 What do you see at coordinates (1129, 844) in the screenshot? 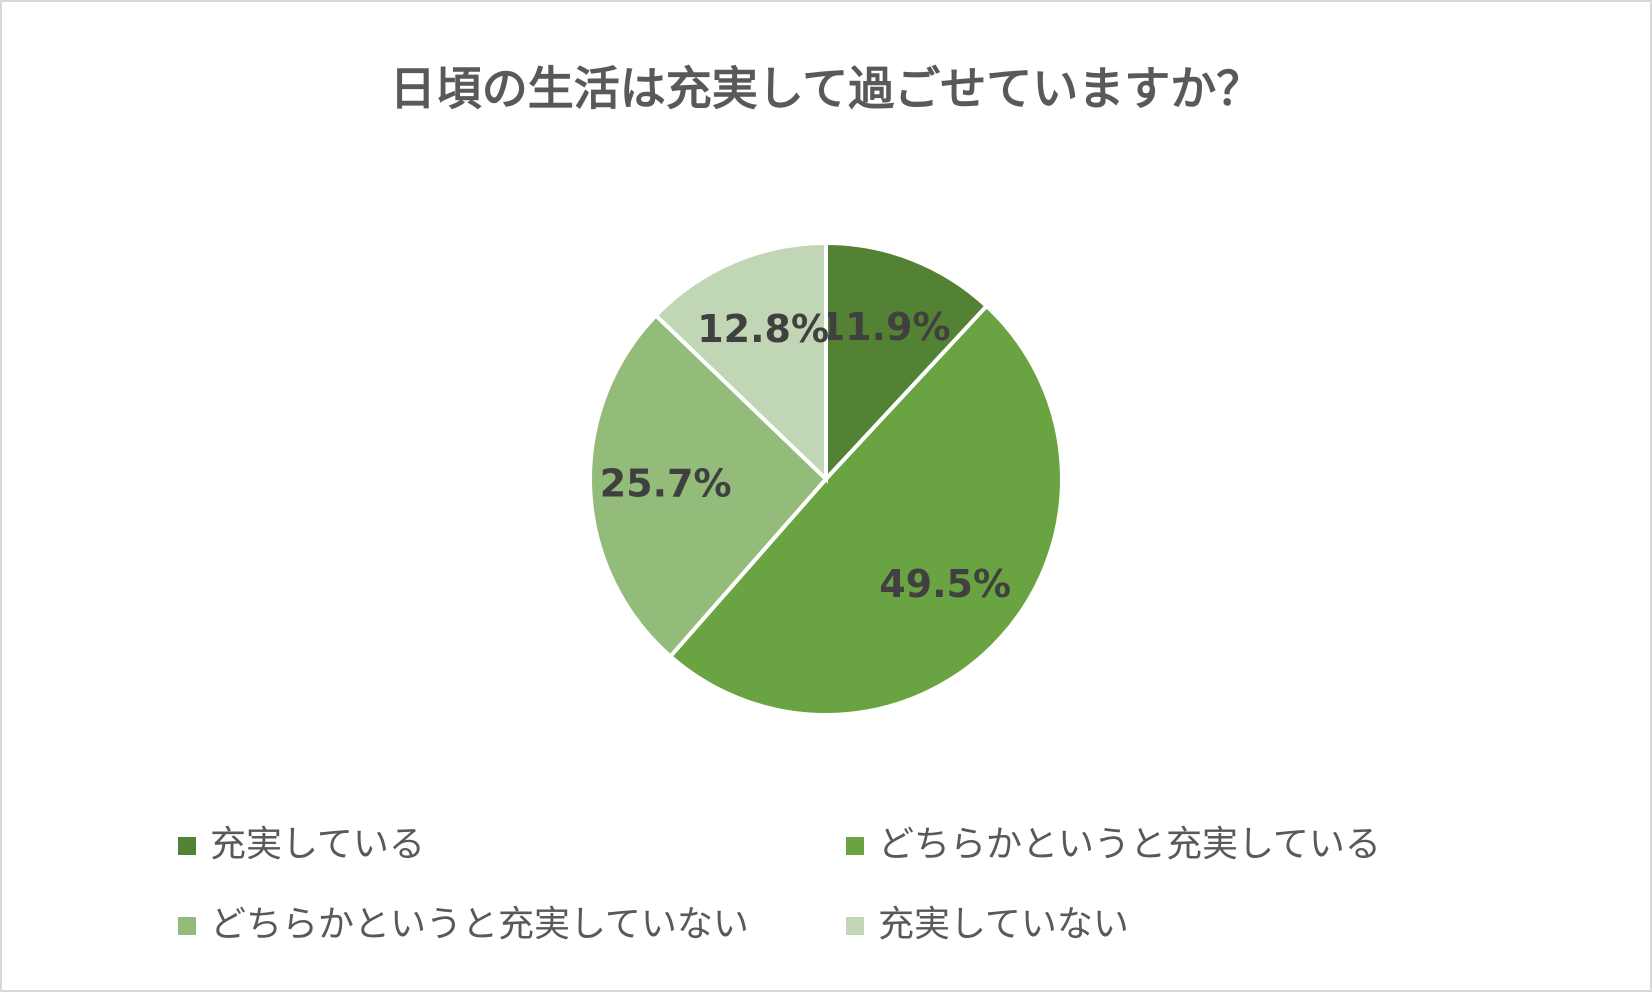
I see `legend-label: どちらかというと充実している` at bounding box center [1129, 844].